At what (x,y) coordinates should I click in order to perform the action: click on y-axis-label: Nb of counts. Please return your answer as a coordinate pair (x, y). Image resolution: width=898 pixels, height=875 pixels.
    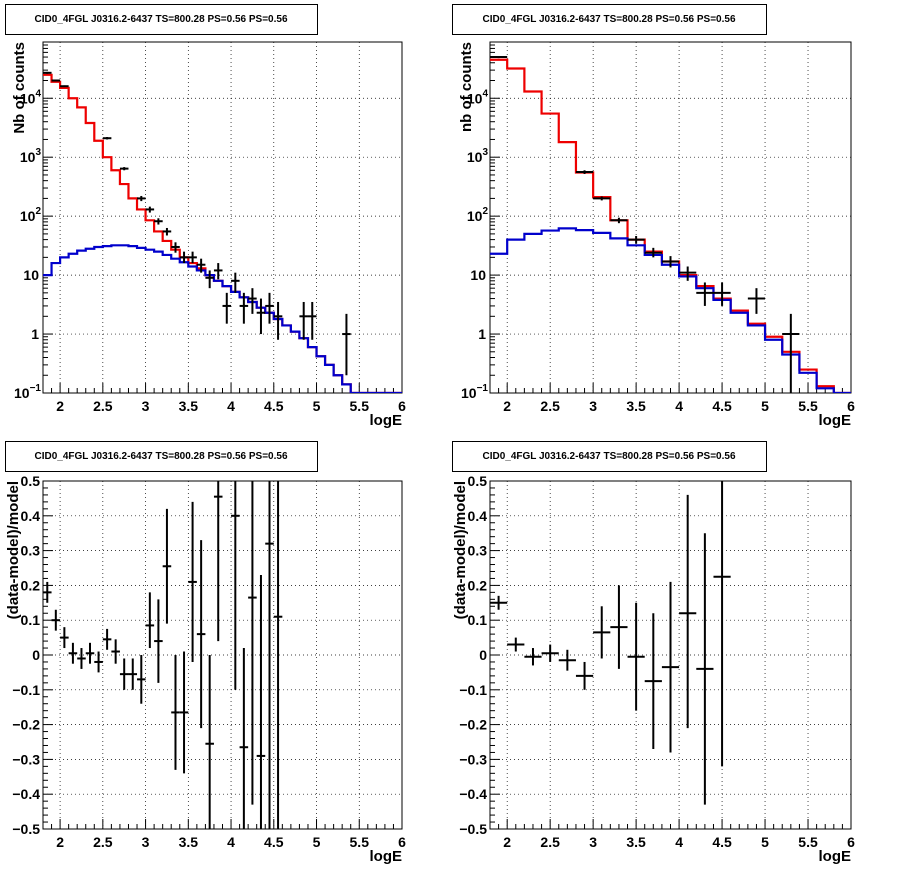
    Looking at the image, I should click on (19, 88).